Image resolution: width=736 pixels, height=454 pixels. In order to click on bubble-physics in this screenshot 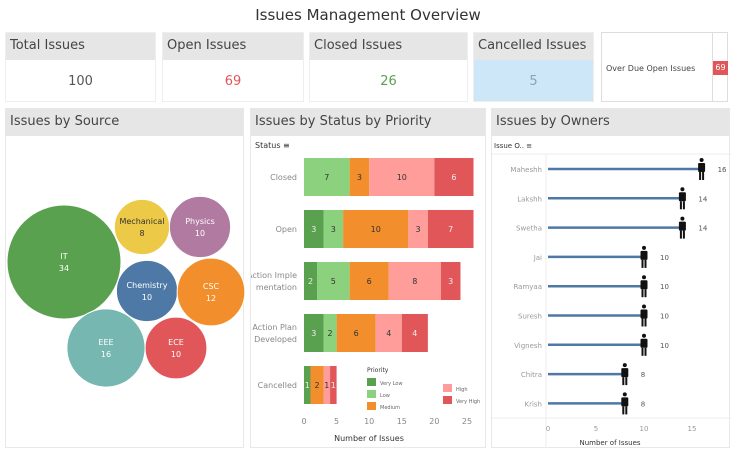, I will do `click(200, 227)`.